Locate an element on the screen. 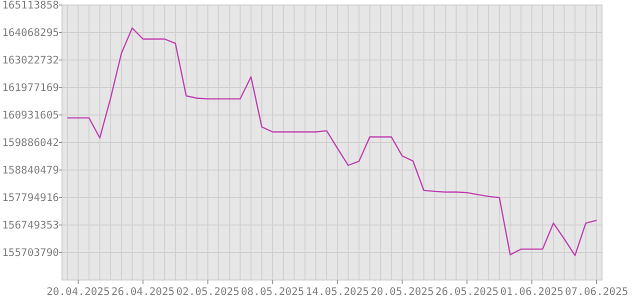 The image size is (640, 300). x-tick-label: 07.06.2025 is located at coordinates (596, 292).